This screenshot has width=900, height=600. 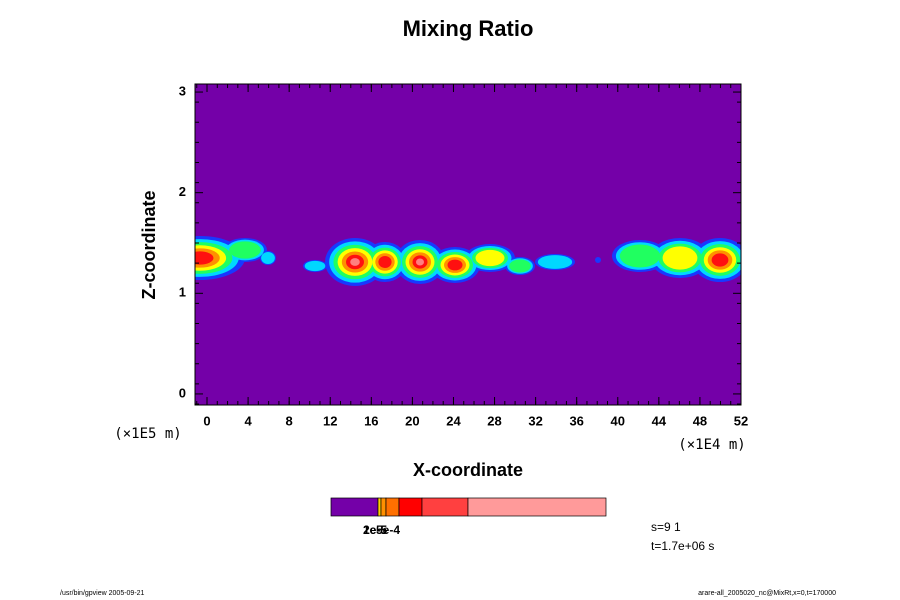 I want to click on x-tick-label: 44, so click(x=659, y=420).